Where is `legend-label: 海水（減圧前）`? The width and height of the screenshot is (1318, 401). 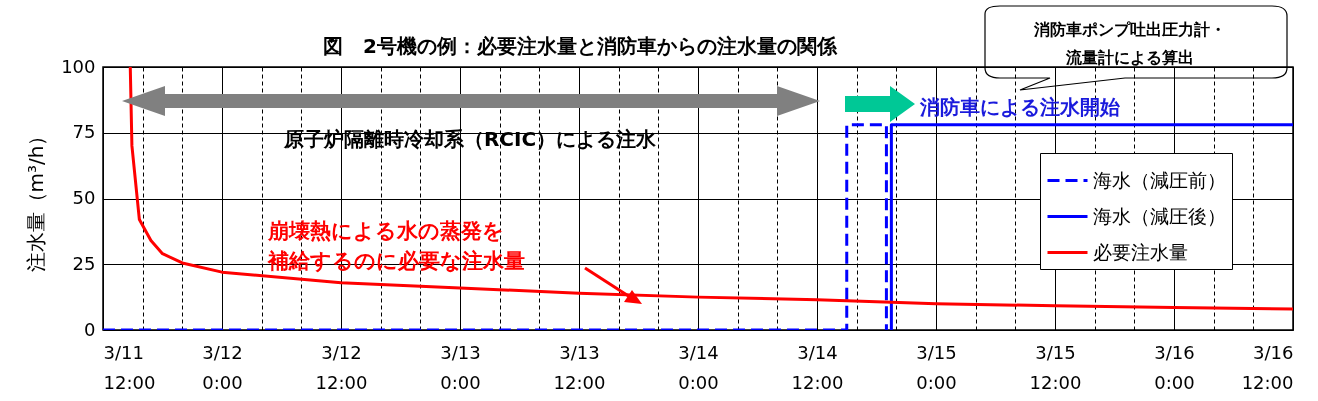
legend-label: 海水（減圧前） is located at coordinates (1159, 179).